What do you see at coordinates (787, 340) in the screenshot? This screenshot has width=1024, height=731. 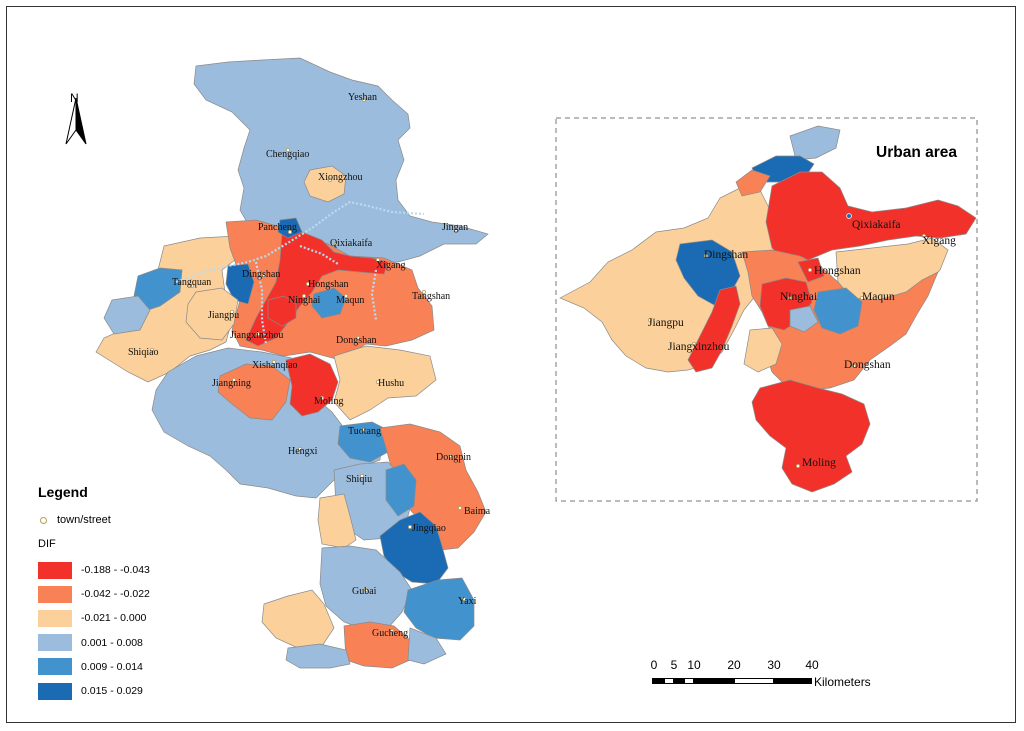 I see `inset-points` at bounding box center [787, 340].